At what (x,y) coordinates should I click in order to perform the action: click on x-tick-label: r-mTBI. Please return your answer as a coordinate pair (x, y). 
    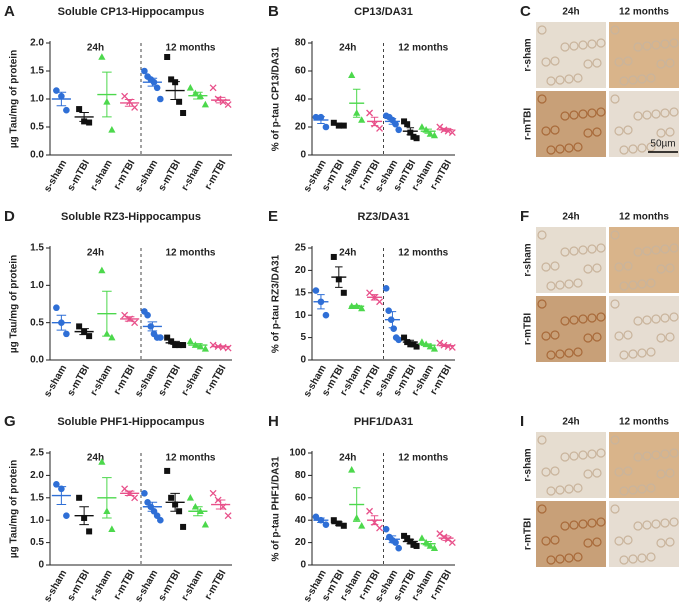
    Looking at the image, I should click on (216, 380).